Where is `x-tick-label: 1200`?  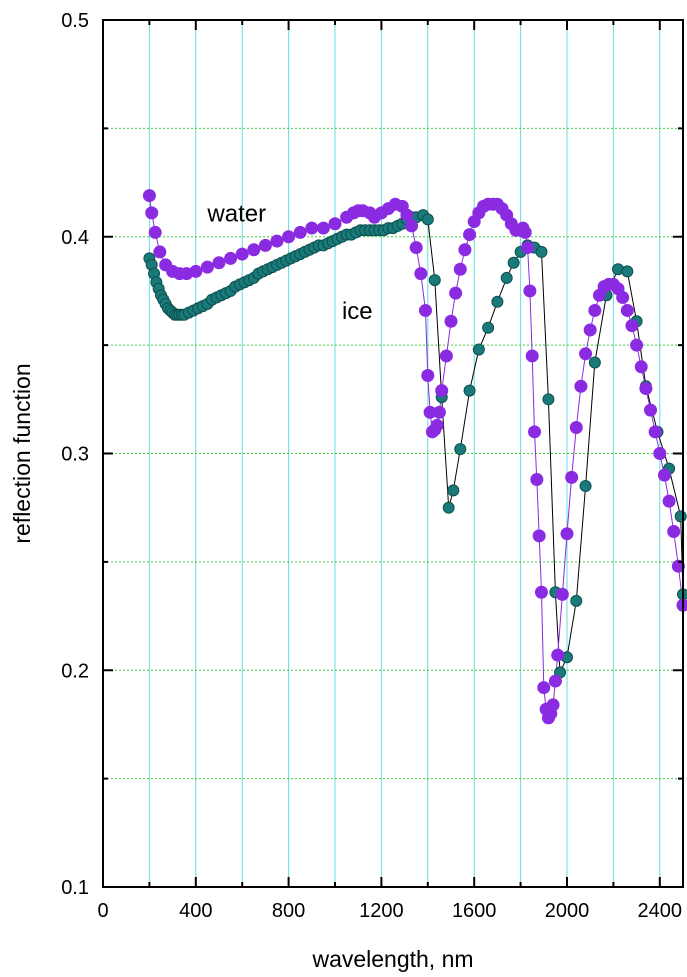 x-tick-label: 1200 is located at coordinates (381, 911).